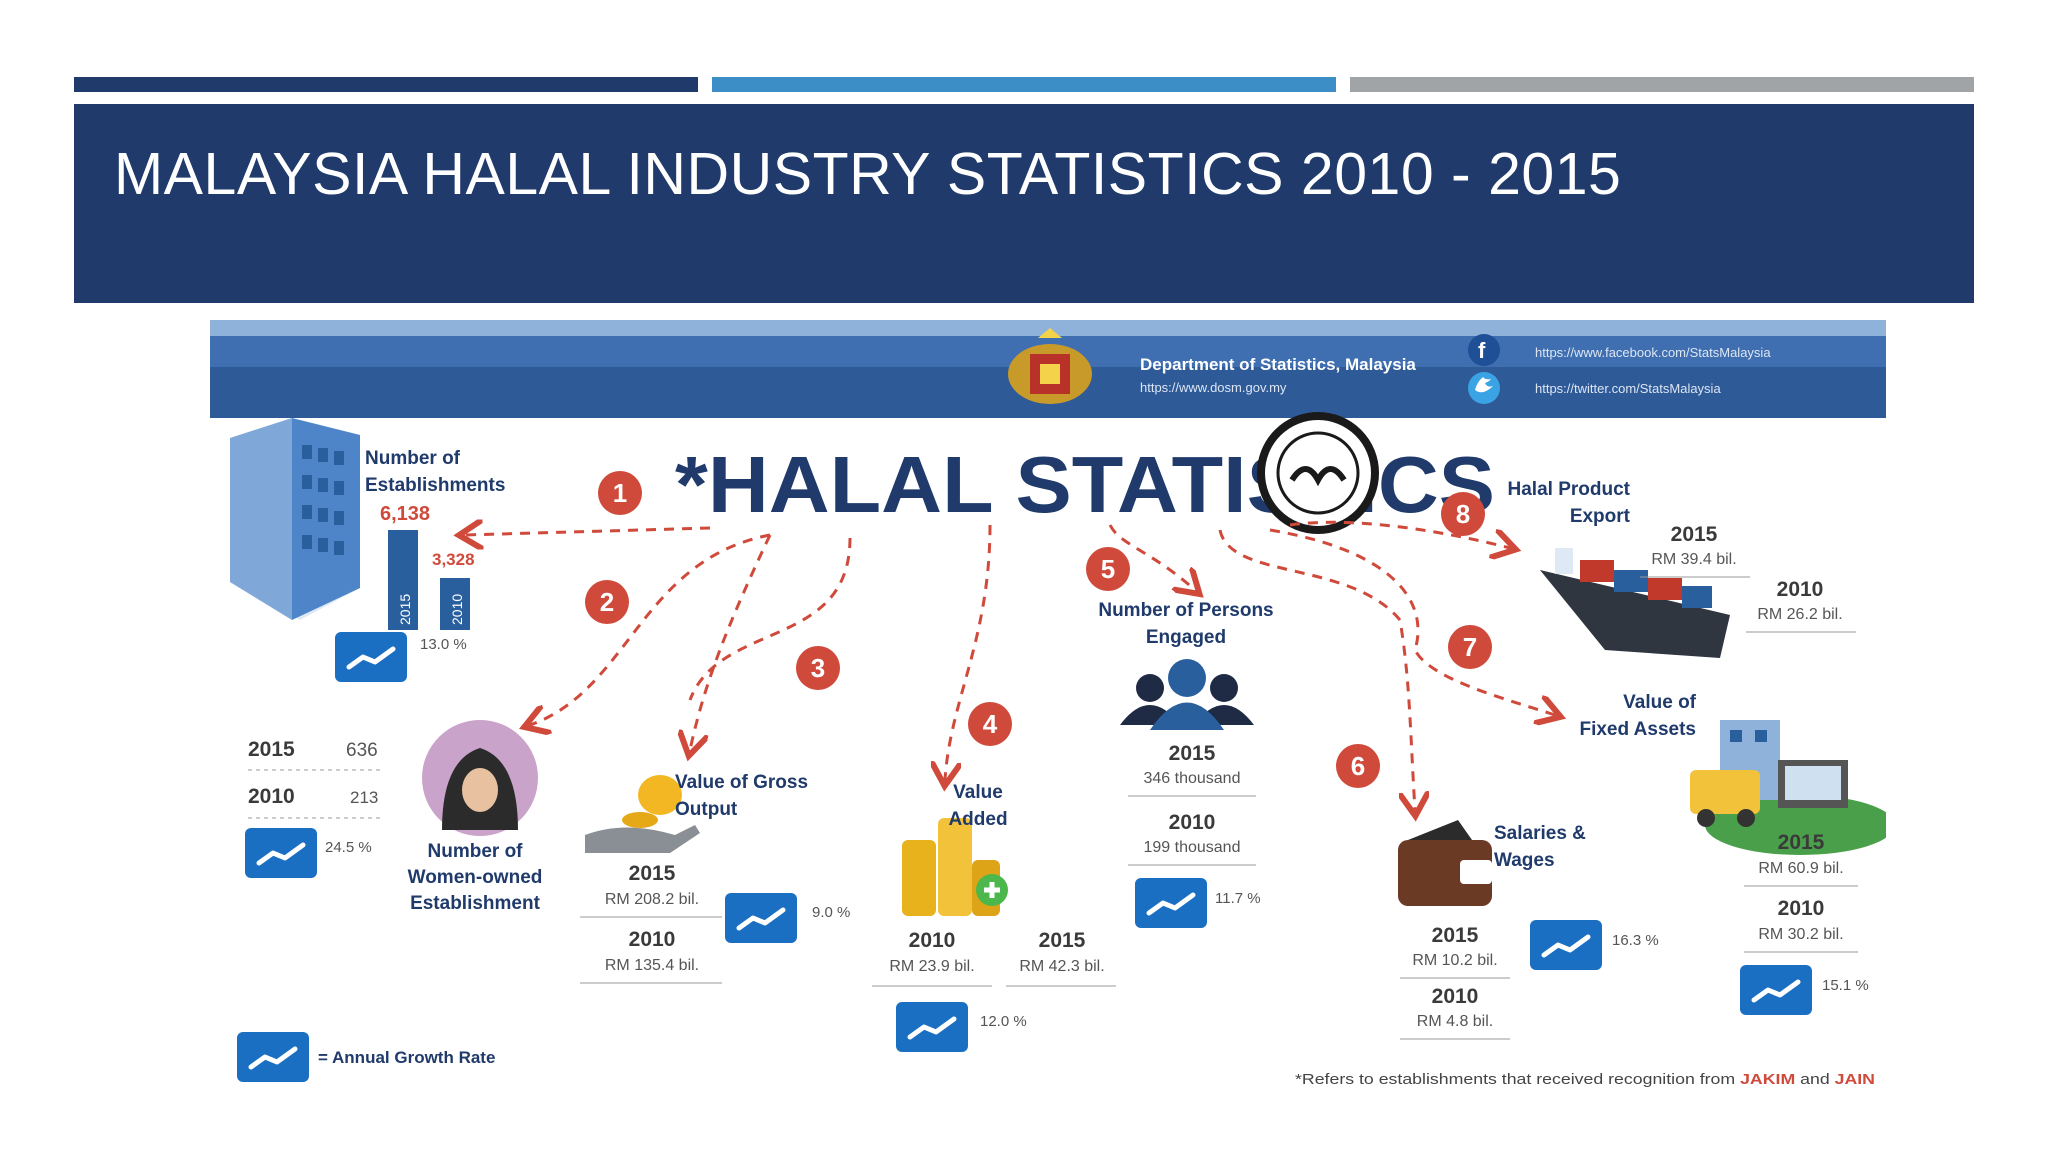 This screenshot has height=1152, width=2048. What do you see at coordinates (1569, 489) in the screenshot?
I see `svg-text: Halal Product` at bounding box center [1569, 489].